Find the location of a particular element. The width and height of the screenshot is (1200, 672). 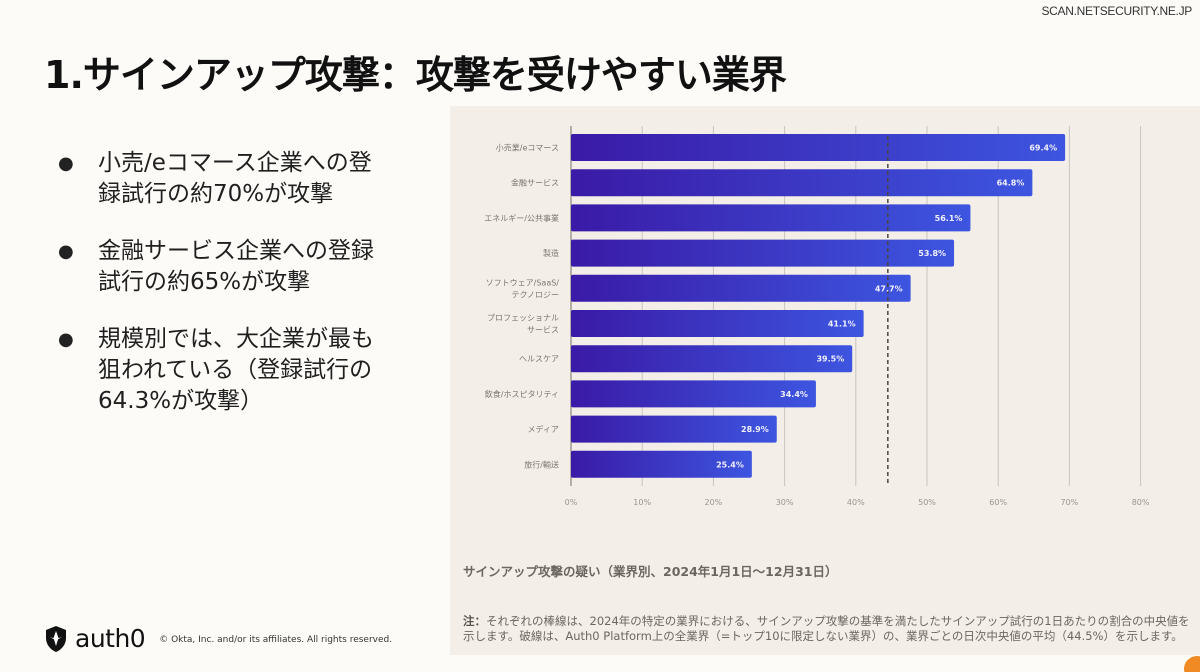

chart-caption: サインアップ攻撃の疑い（業界別、2024年1月1日〜12月31日） is located at coordinates (650, 571).